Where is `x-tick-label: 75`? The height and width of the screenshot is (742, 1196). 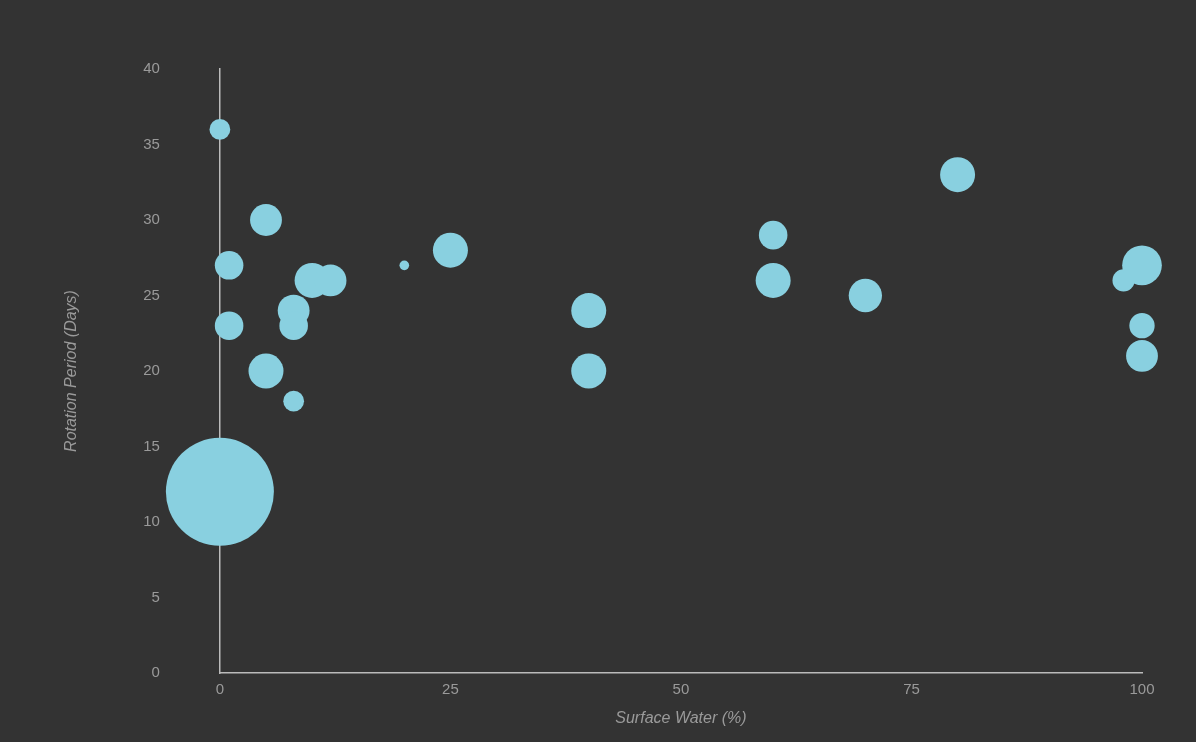 x-tick-label: 75 is located at coordinates (911, 689).